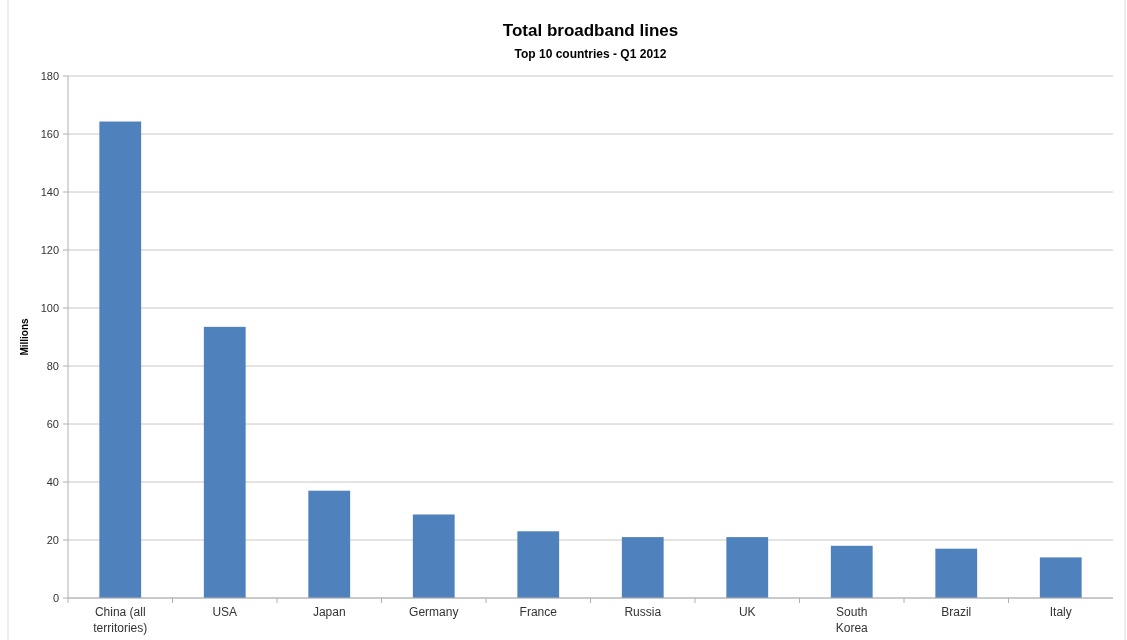 The width and height of the screenshot is (1127, 640). I want to click on y-tick-label: 180, so click(49, 75).